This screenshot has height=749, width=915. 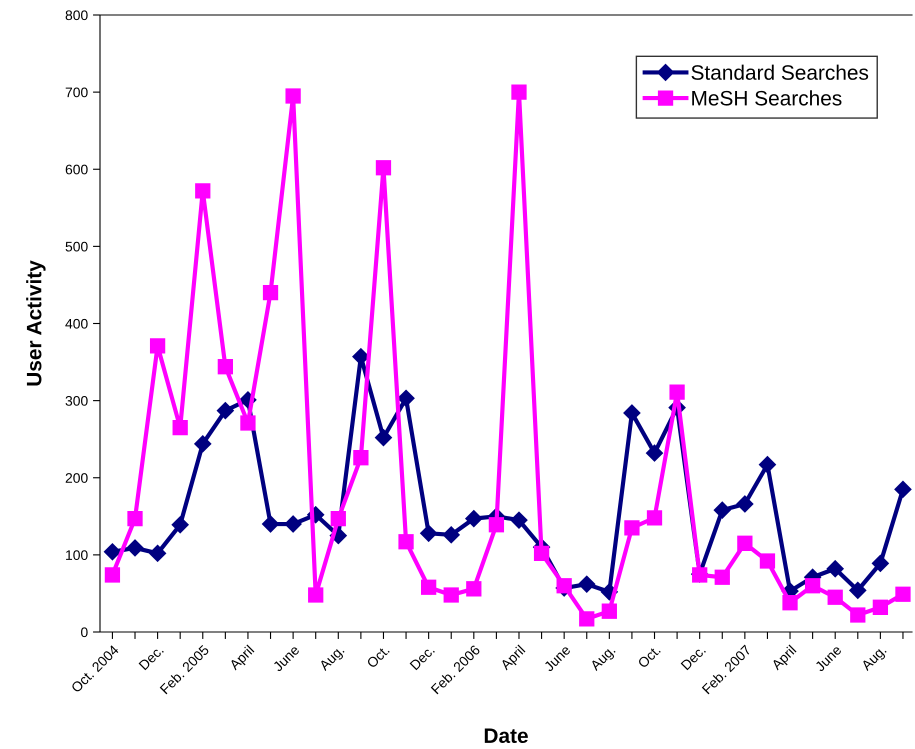 I want to click on x-axis-title: Date, so click(x=506, y=736).